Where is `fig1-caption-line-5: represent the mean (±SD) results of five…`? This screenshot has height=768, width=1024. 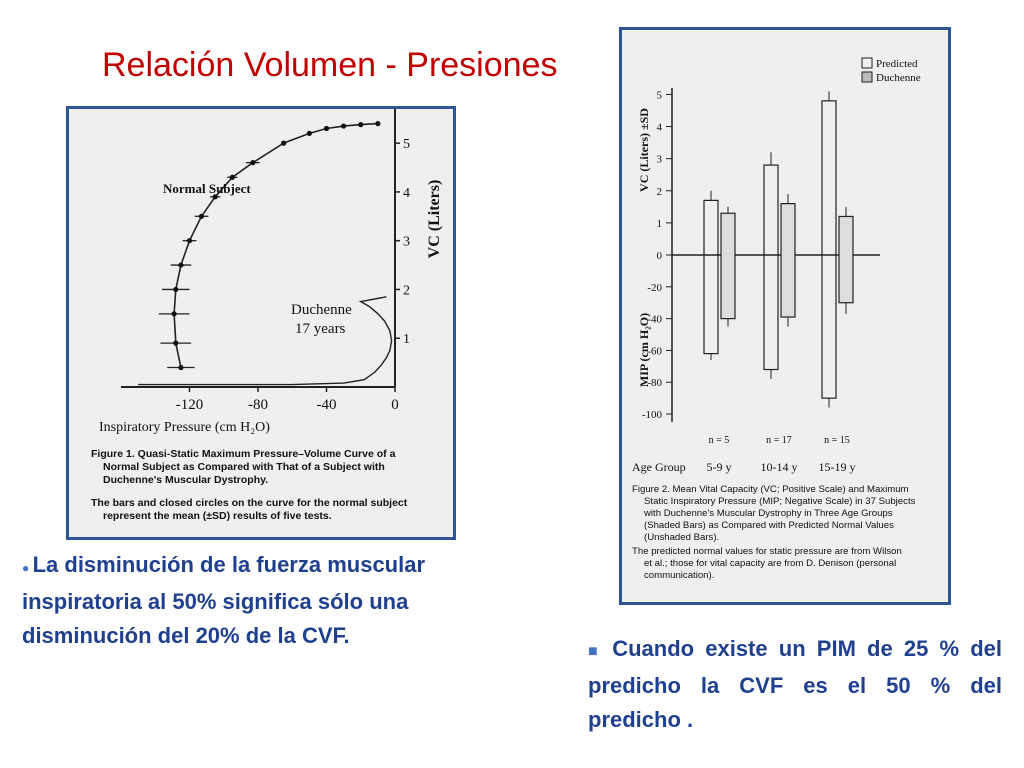
fig1-caption-line-5: represent the mean (±SD) results of five… is located at coordinates (217, 516).